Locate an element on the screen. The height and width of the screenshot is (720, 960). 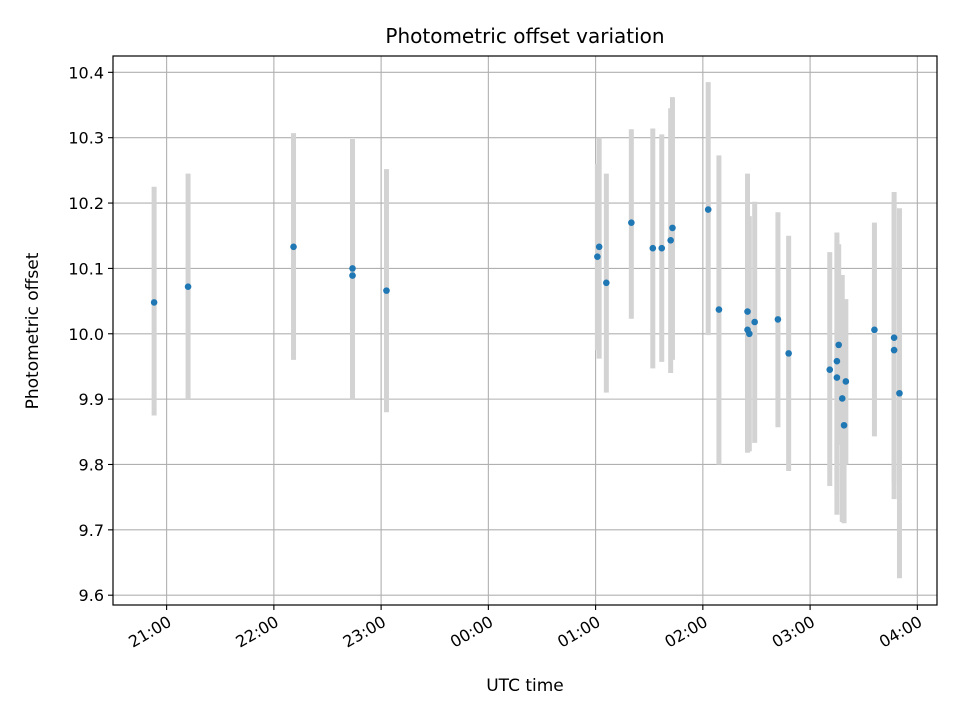
y-tick-label: 9.6 is located at coordinates (91, 595).